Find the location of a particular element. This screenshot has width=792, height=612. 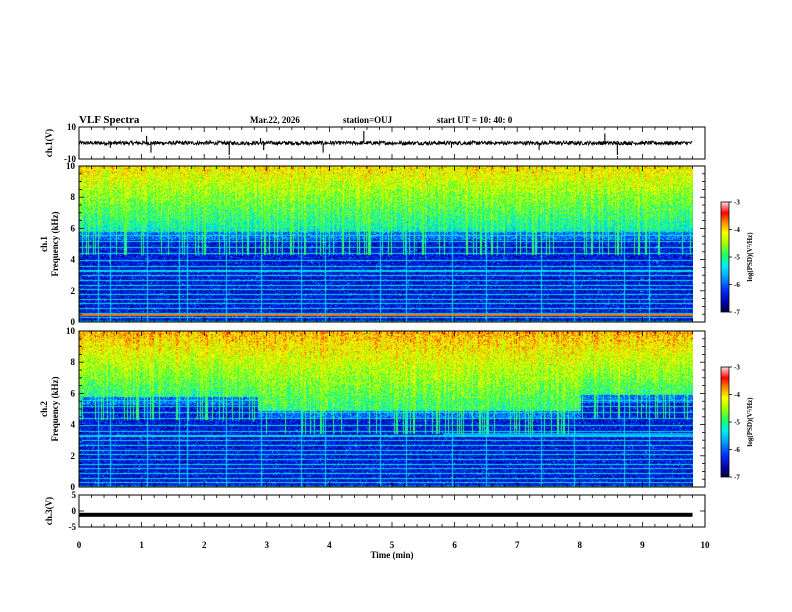

ch1-spec-channel-label: ch.1 is located at coordinates (44, 244).